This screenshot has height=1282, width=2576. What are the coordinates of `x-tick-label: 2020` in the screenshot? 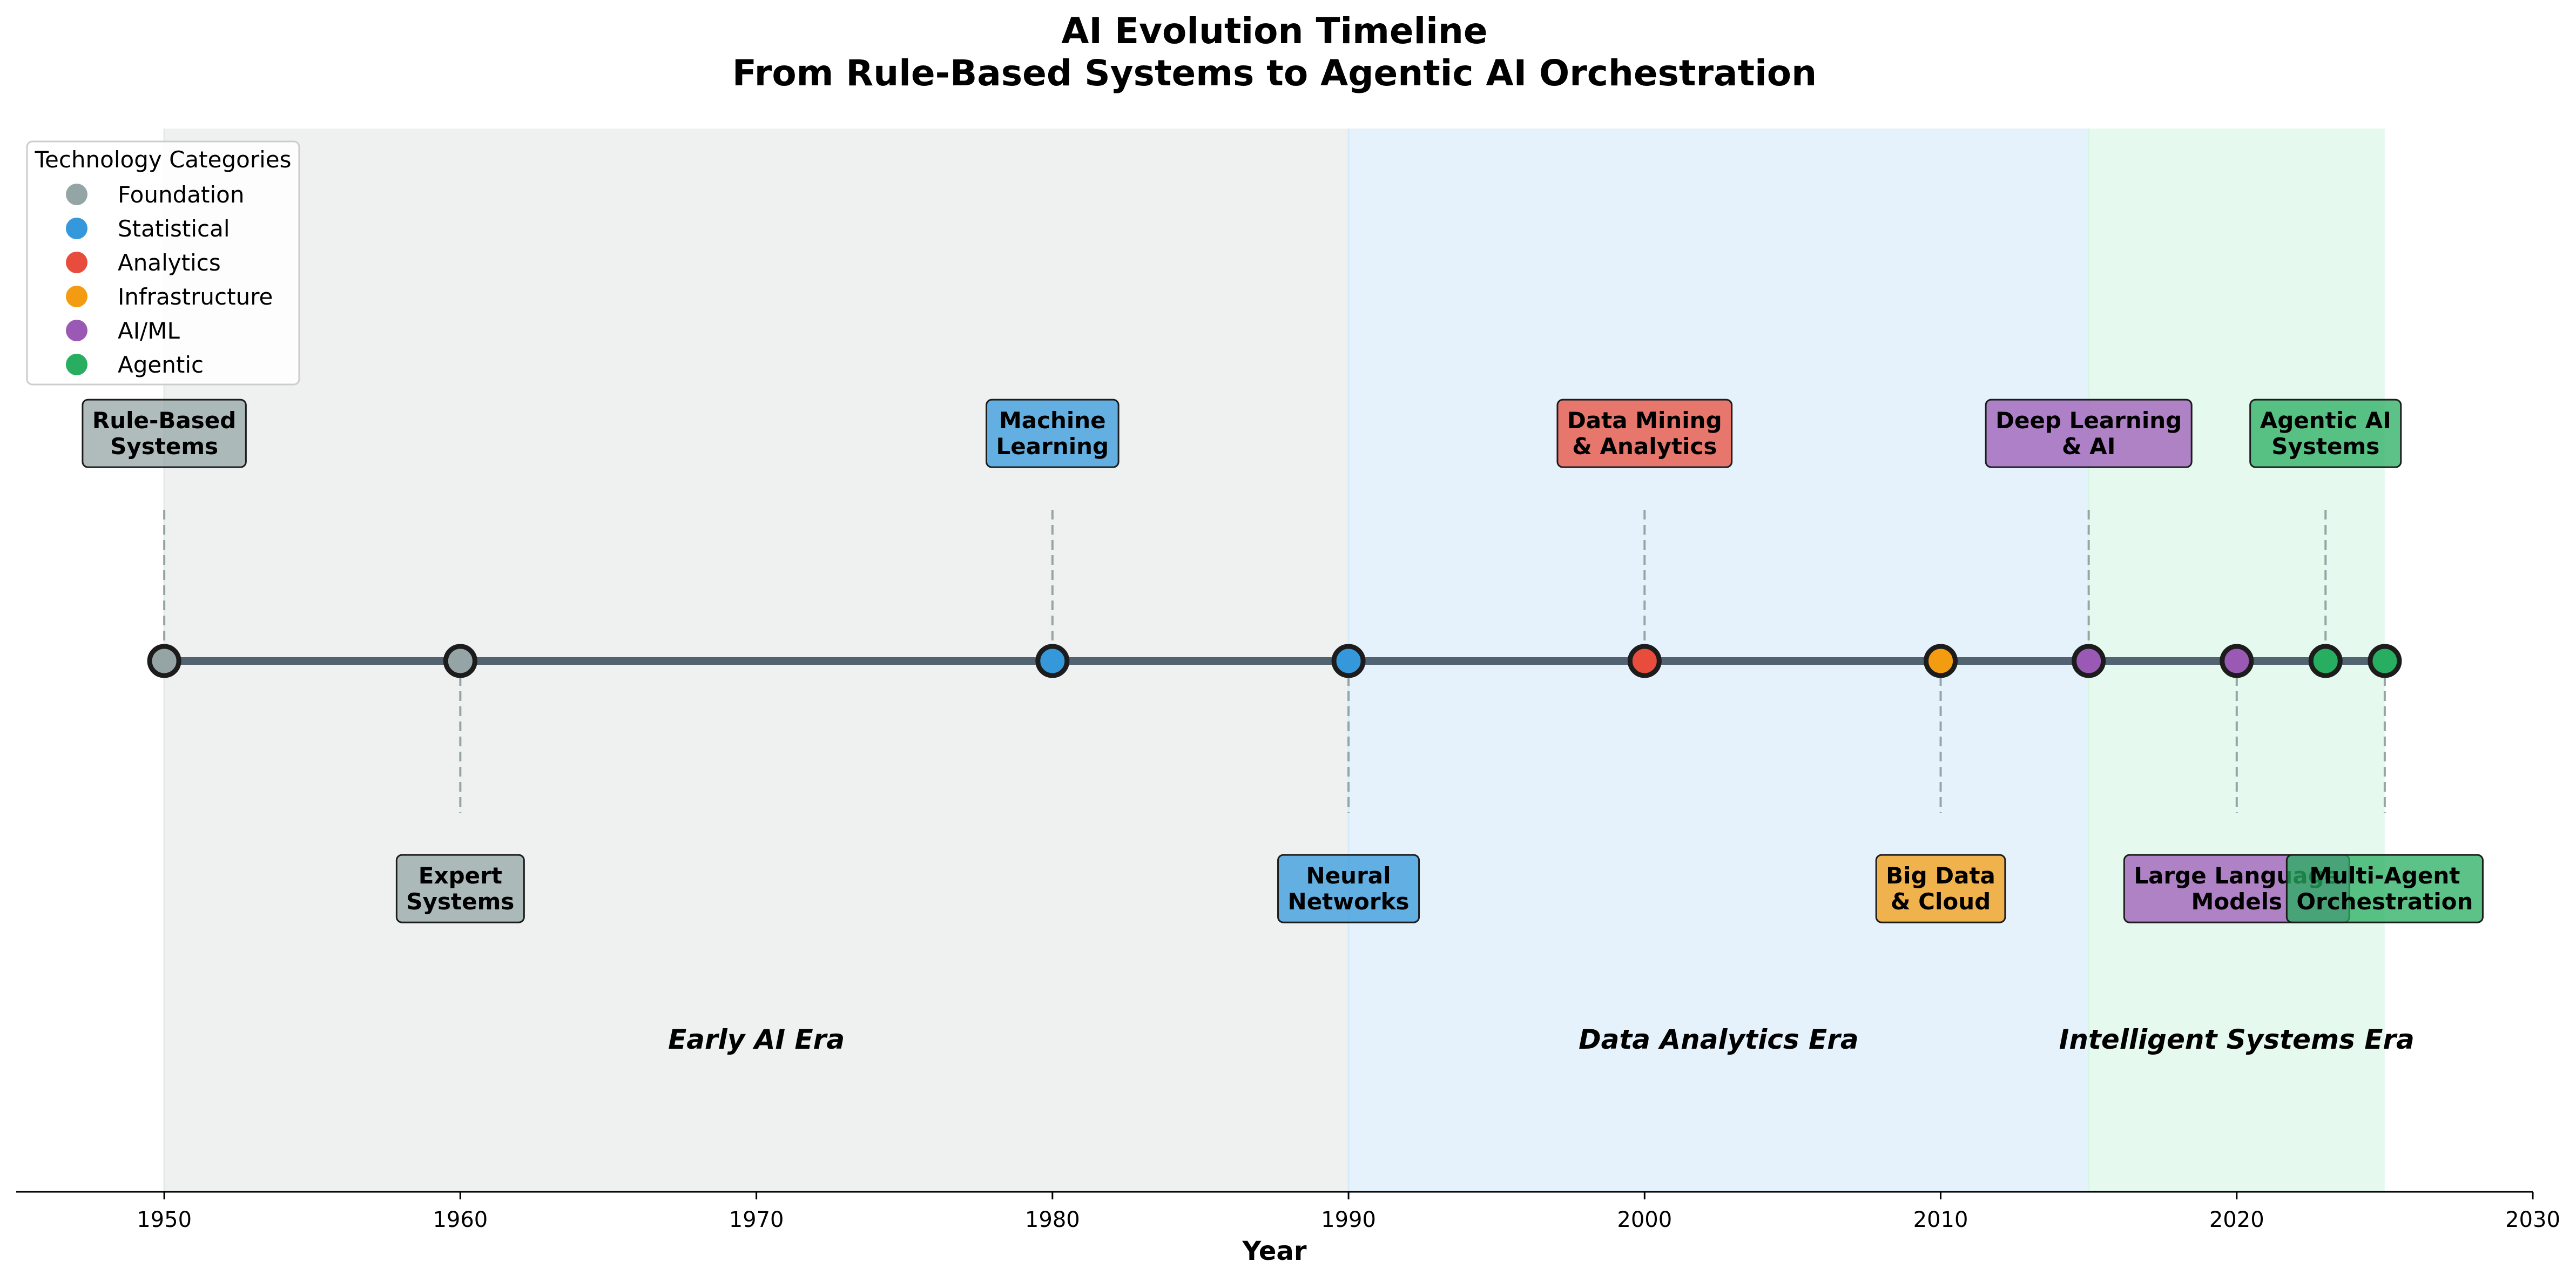 It's located at (2236, 1219).